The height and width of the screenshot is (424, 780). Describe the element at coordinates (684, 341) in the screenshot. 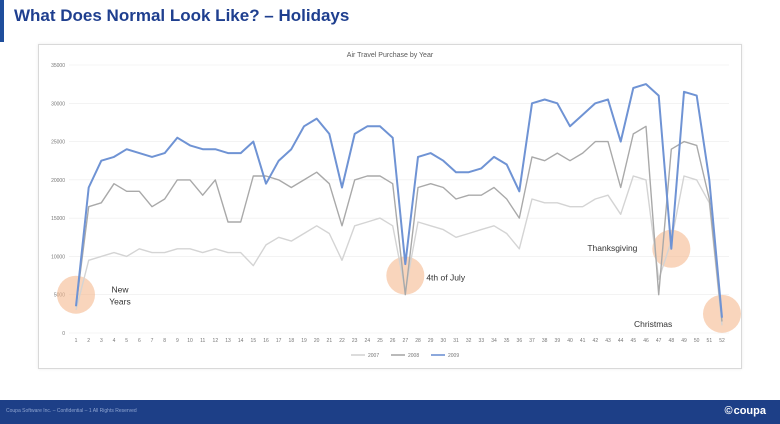

I see `x-tick-label: 49` at that location.